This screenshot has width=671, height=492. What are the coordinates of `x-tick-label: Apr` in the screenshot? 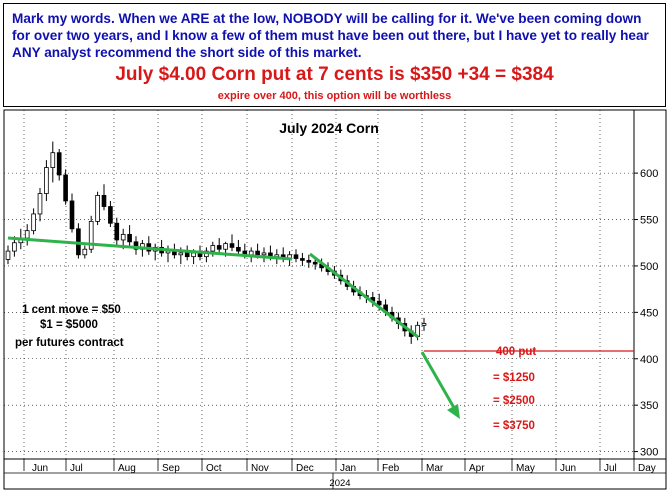 It's located at (477, 468).